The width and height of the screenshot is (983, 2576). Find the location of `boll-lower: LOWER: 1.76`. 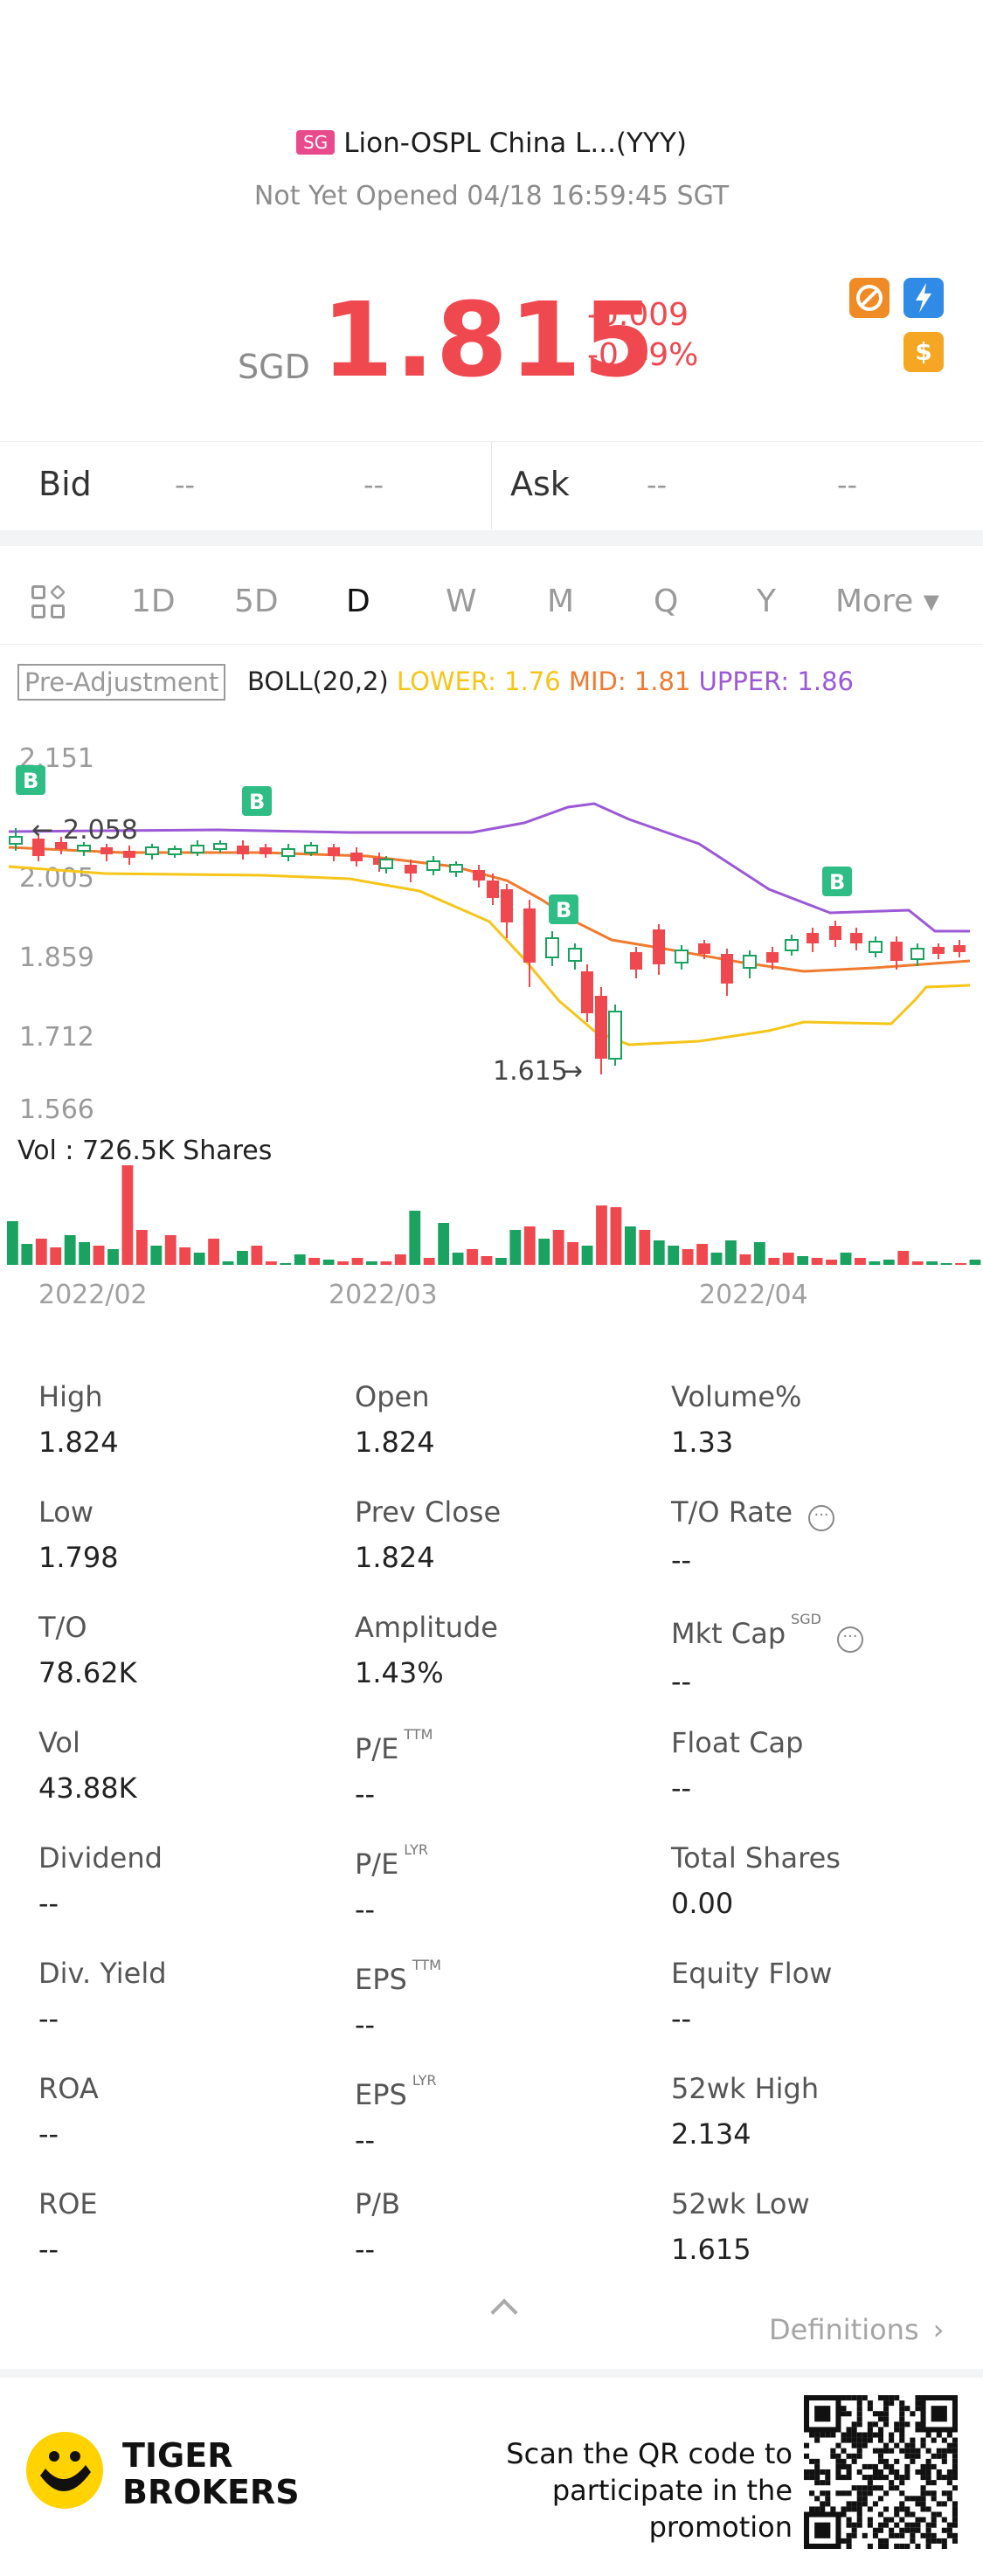

boll-lower: LOWER: 1.76 is located at coordinates (479, 681).